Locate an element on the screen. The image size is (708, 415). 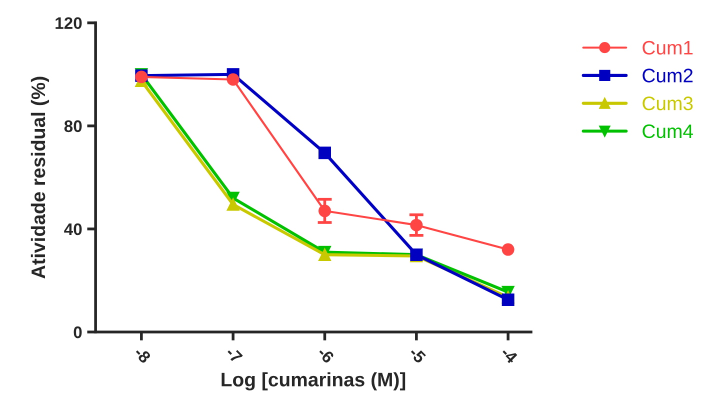
legend-label: Cum4 is located at coordinates (667, 131).